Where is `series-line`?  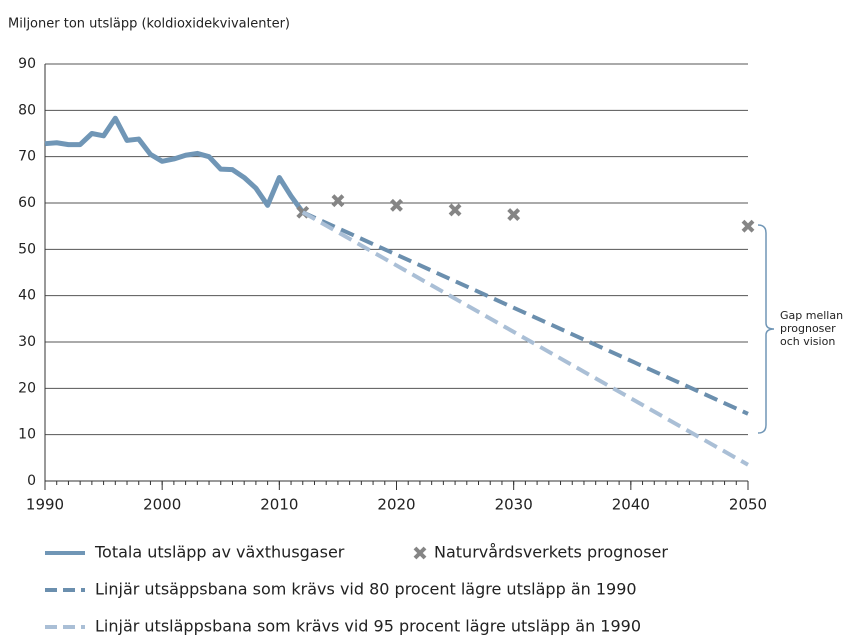
series-line is located at coordinates (174, 164).